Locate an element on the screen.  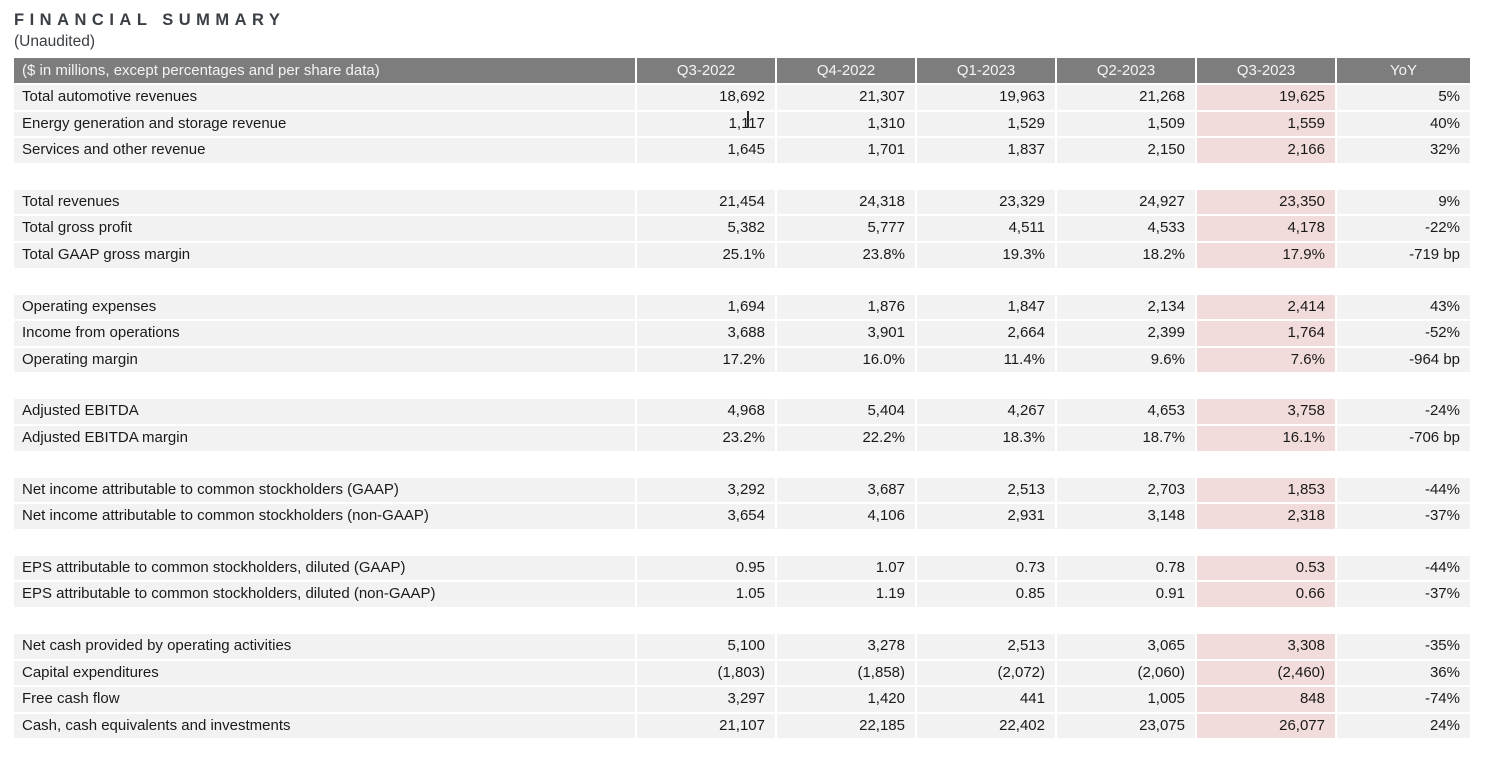
cell-value: 2,399 is located at coordinates (1126, 333).